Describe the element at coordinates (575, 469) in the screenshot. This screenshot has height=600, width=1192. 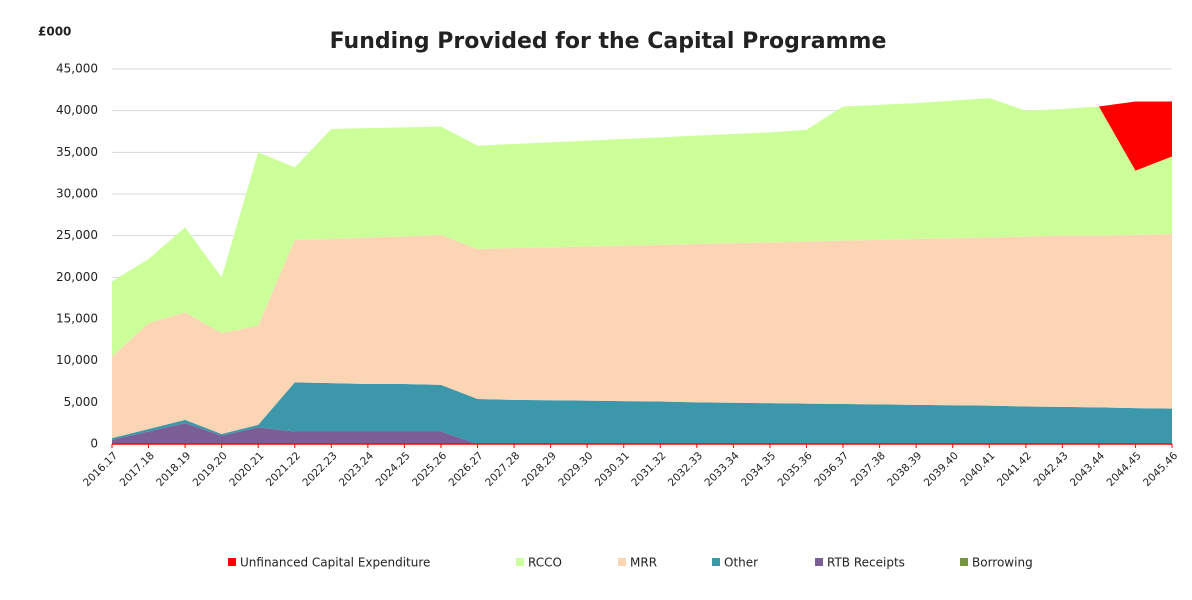
I see `x-tick-label: 2029.30` at that location.